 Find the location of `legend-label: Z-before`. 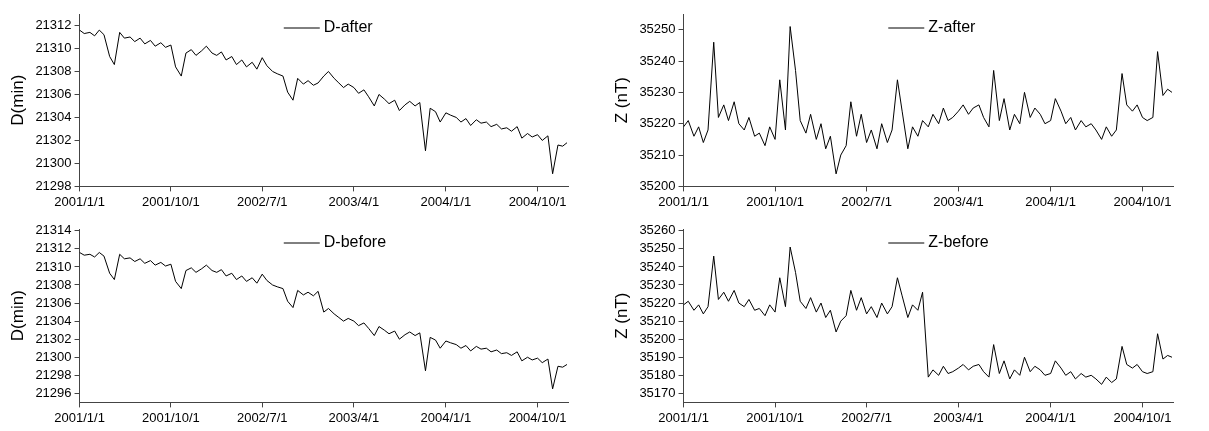

legend-label: Z-before is located at coordinates (958, 242).